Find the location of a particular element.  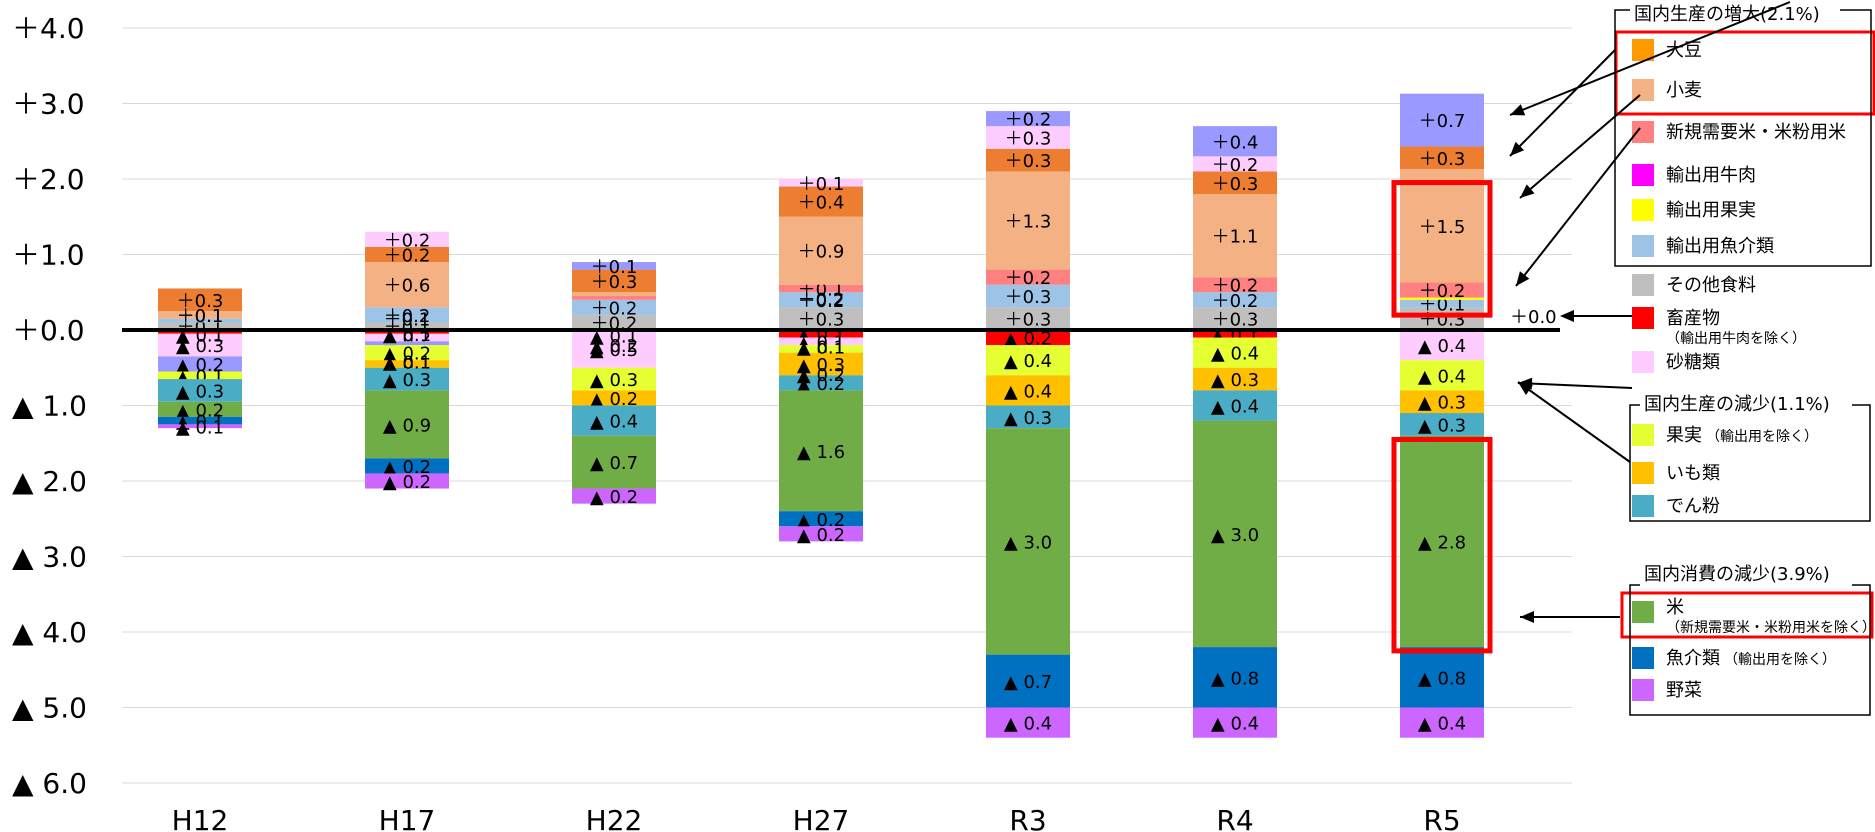

bar-segment-top_blue is located at coordinates (1442, 120).